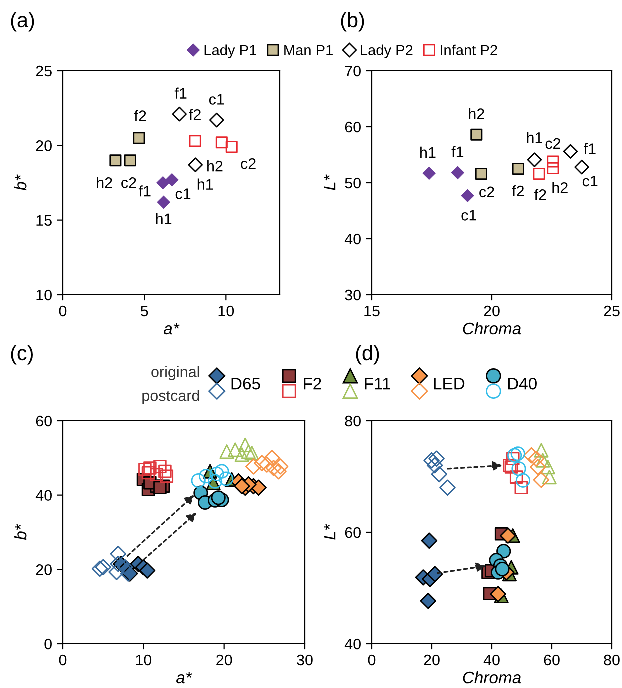  What do you see at coordinates (492, 660) in the screenshot?
I see `x-tick-label: 40` at bounding box center [492, 660].